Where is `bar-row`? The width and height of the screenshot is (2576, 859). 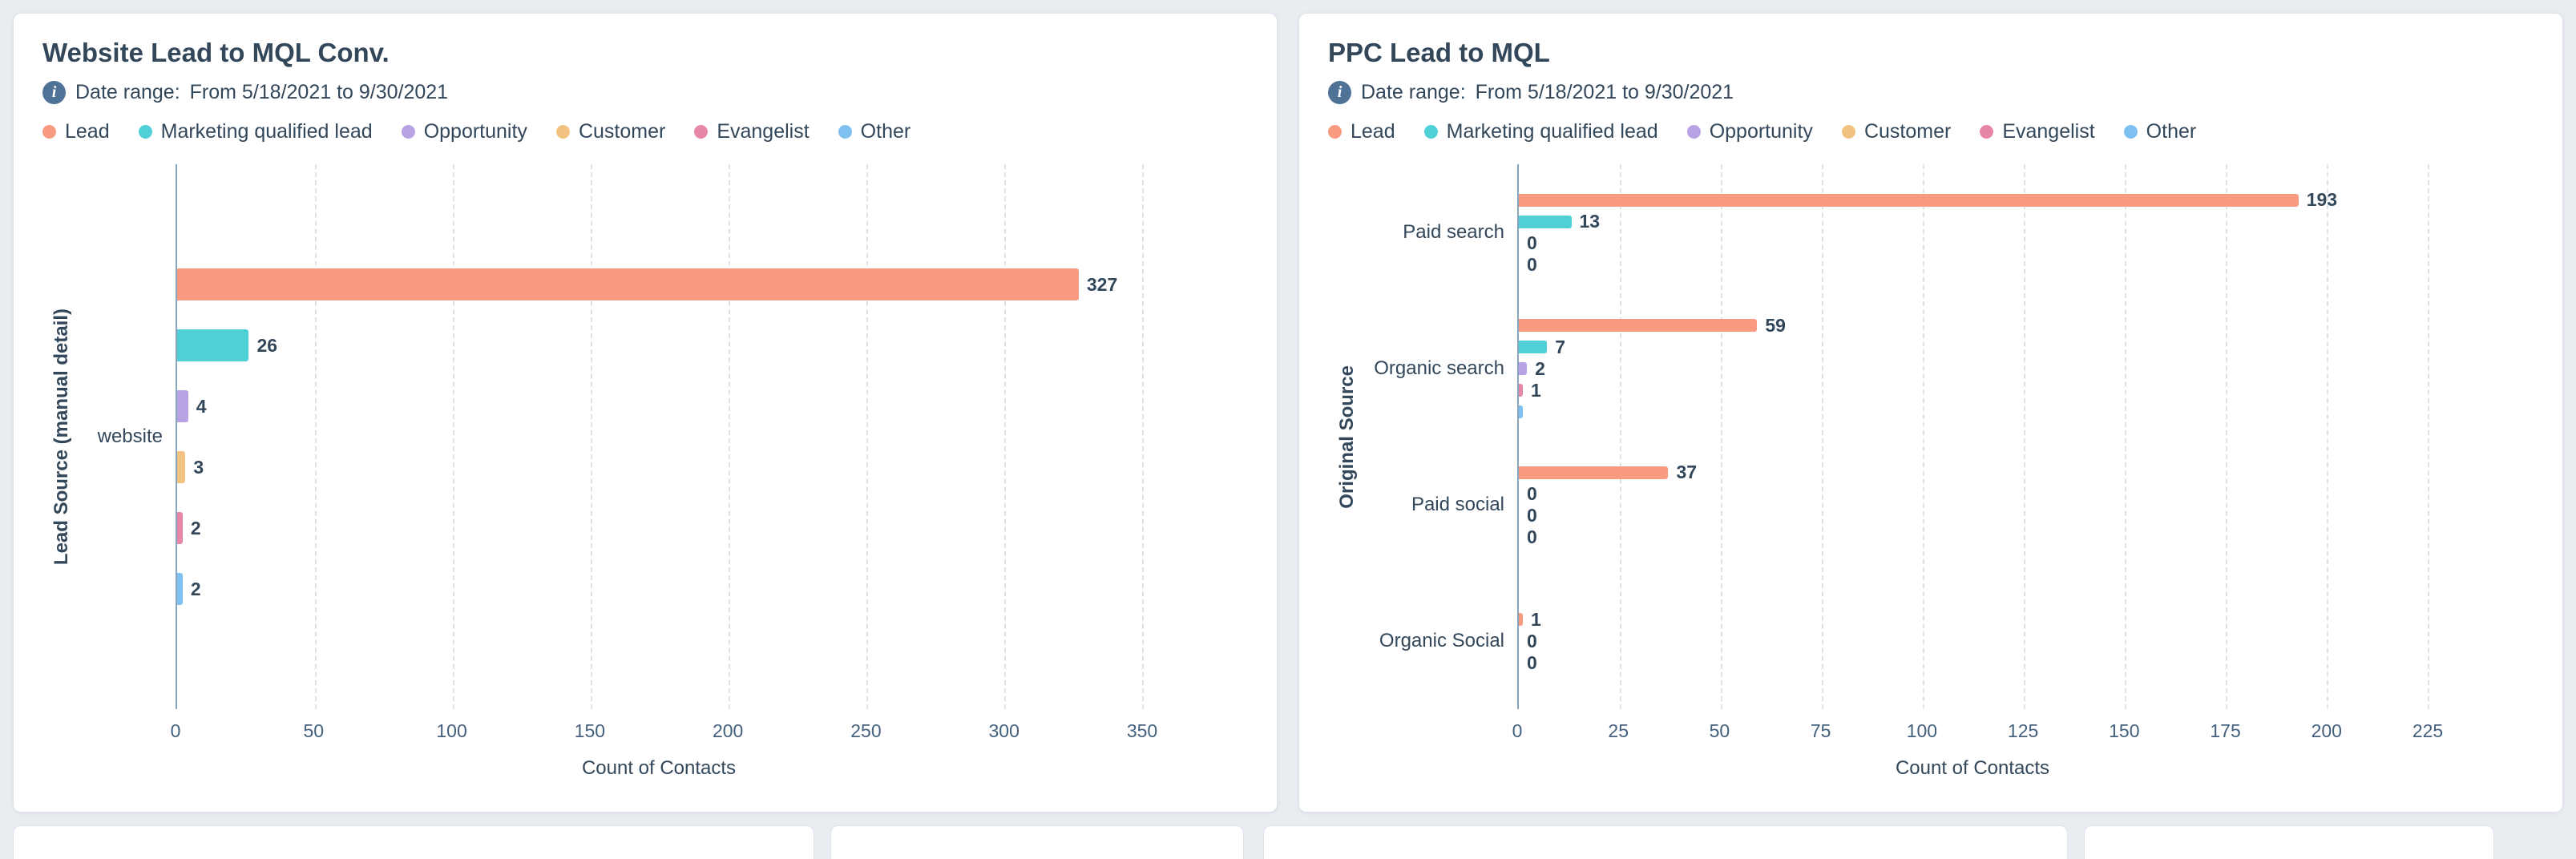
bar-row is located at coordinates (1973, 411).